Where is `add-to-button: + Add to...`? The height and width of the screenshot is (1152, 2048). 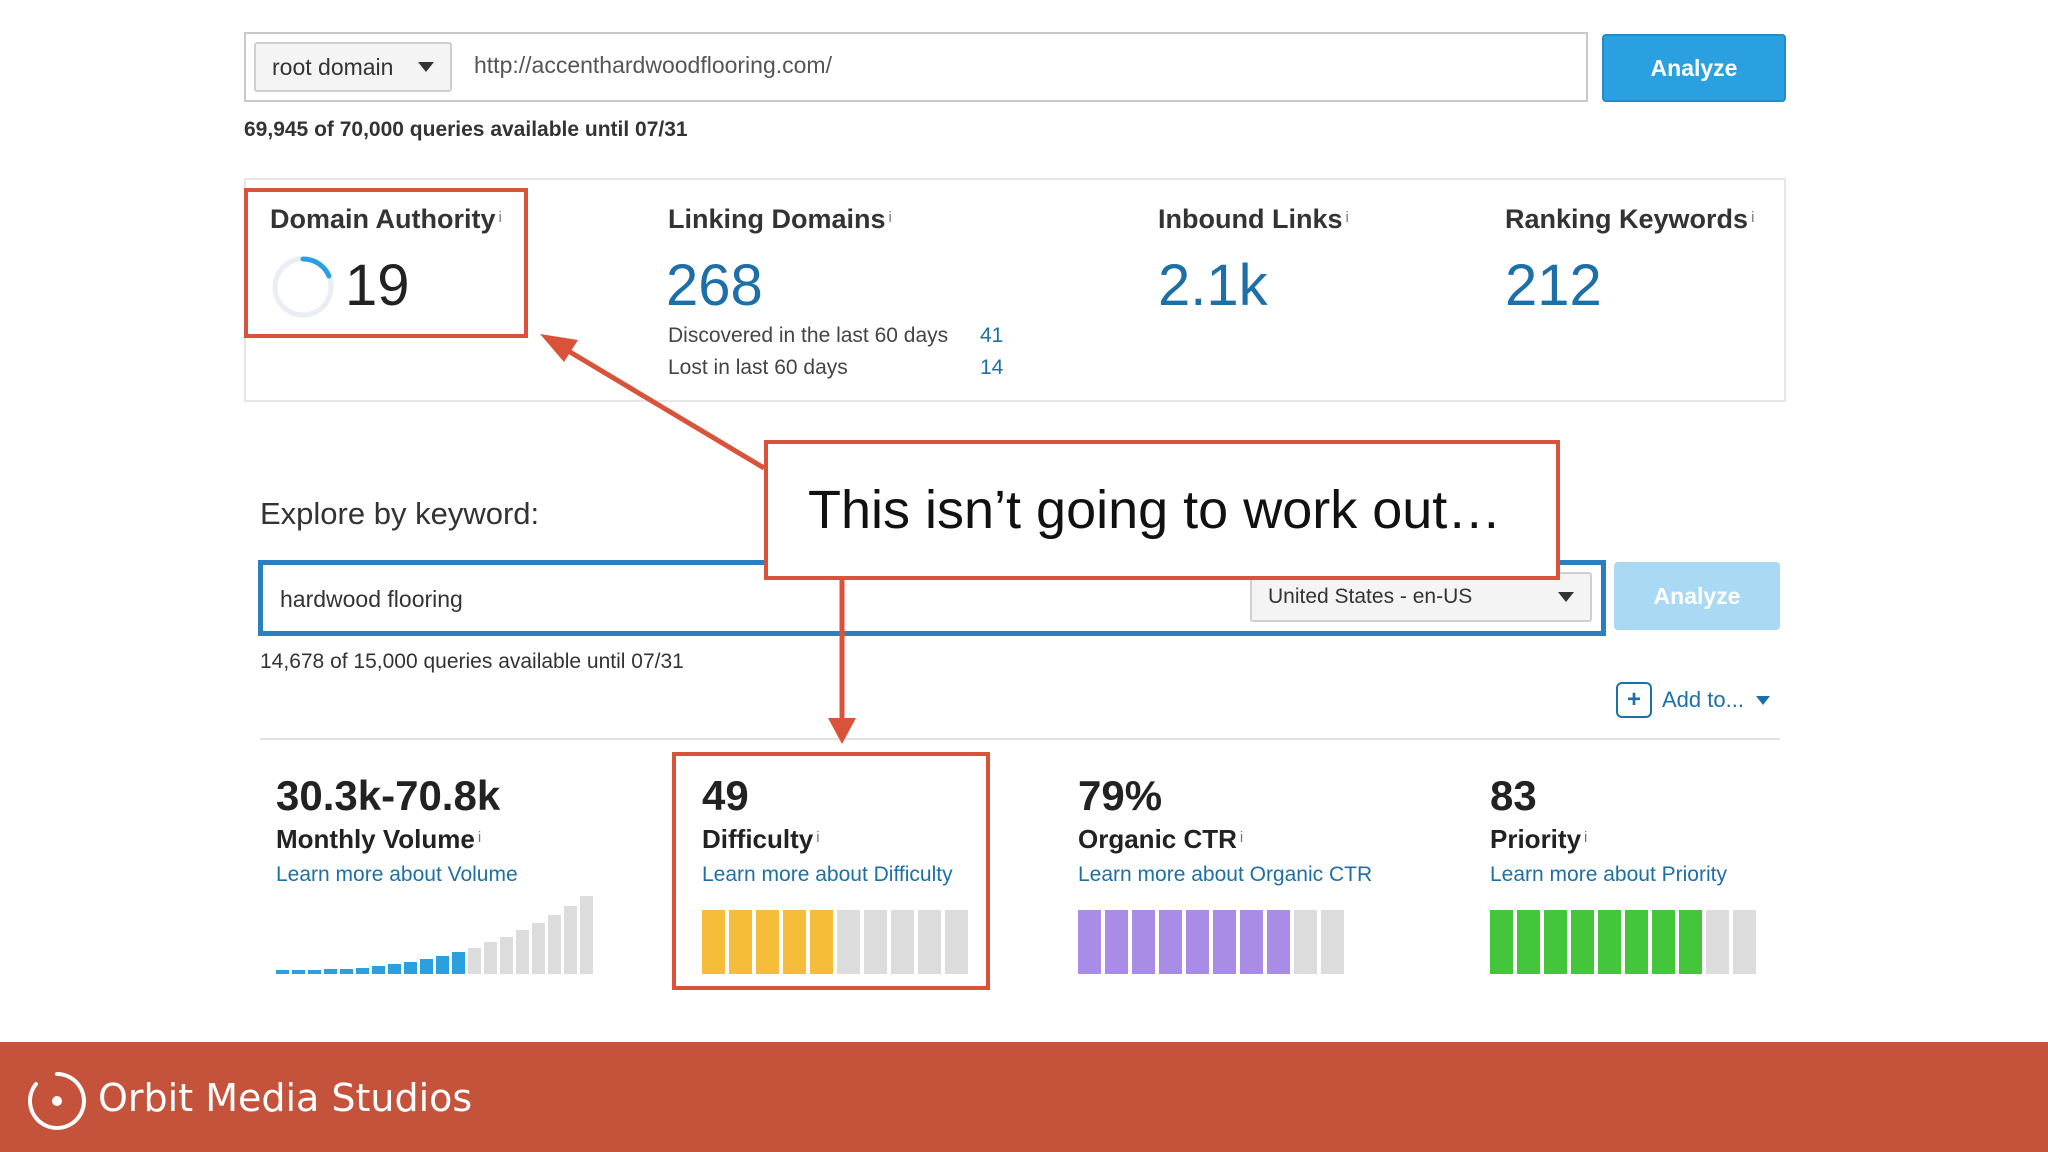 add-to-button: + Add to... is located at coordinates (1693, 700).